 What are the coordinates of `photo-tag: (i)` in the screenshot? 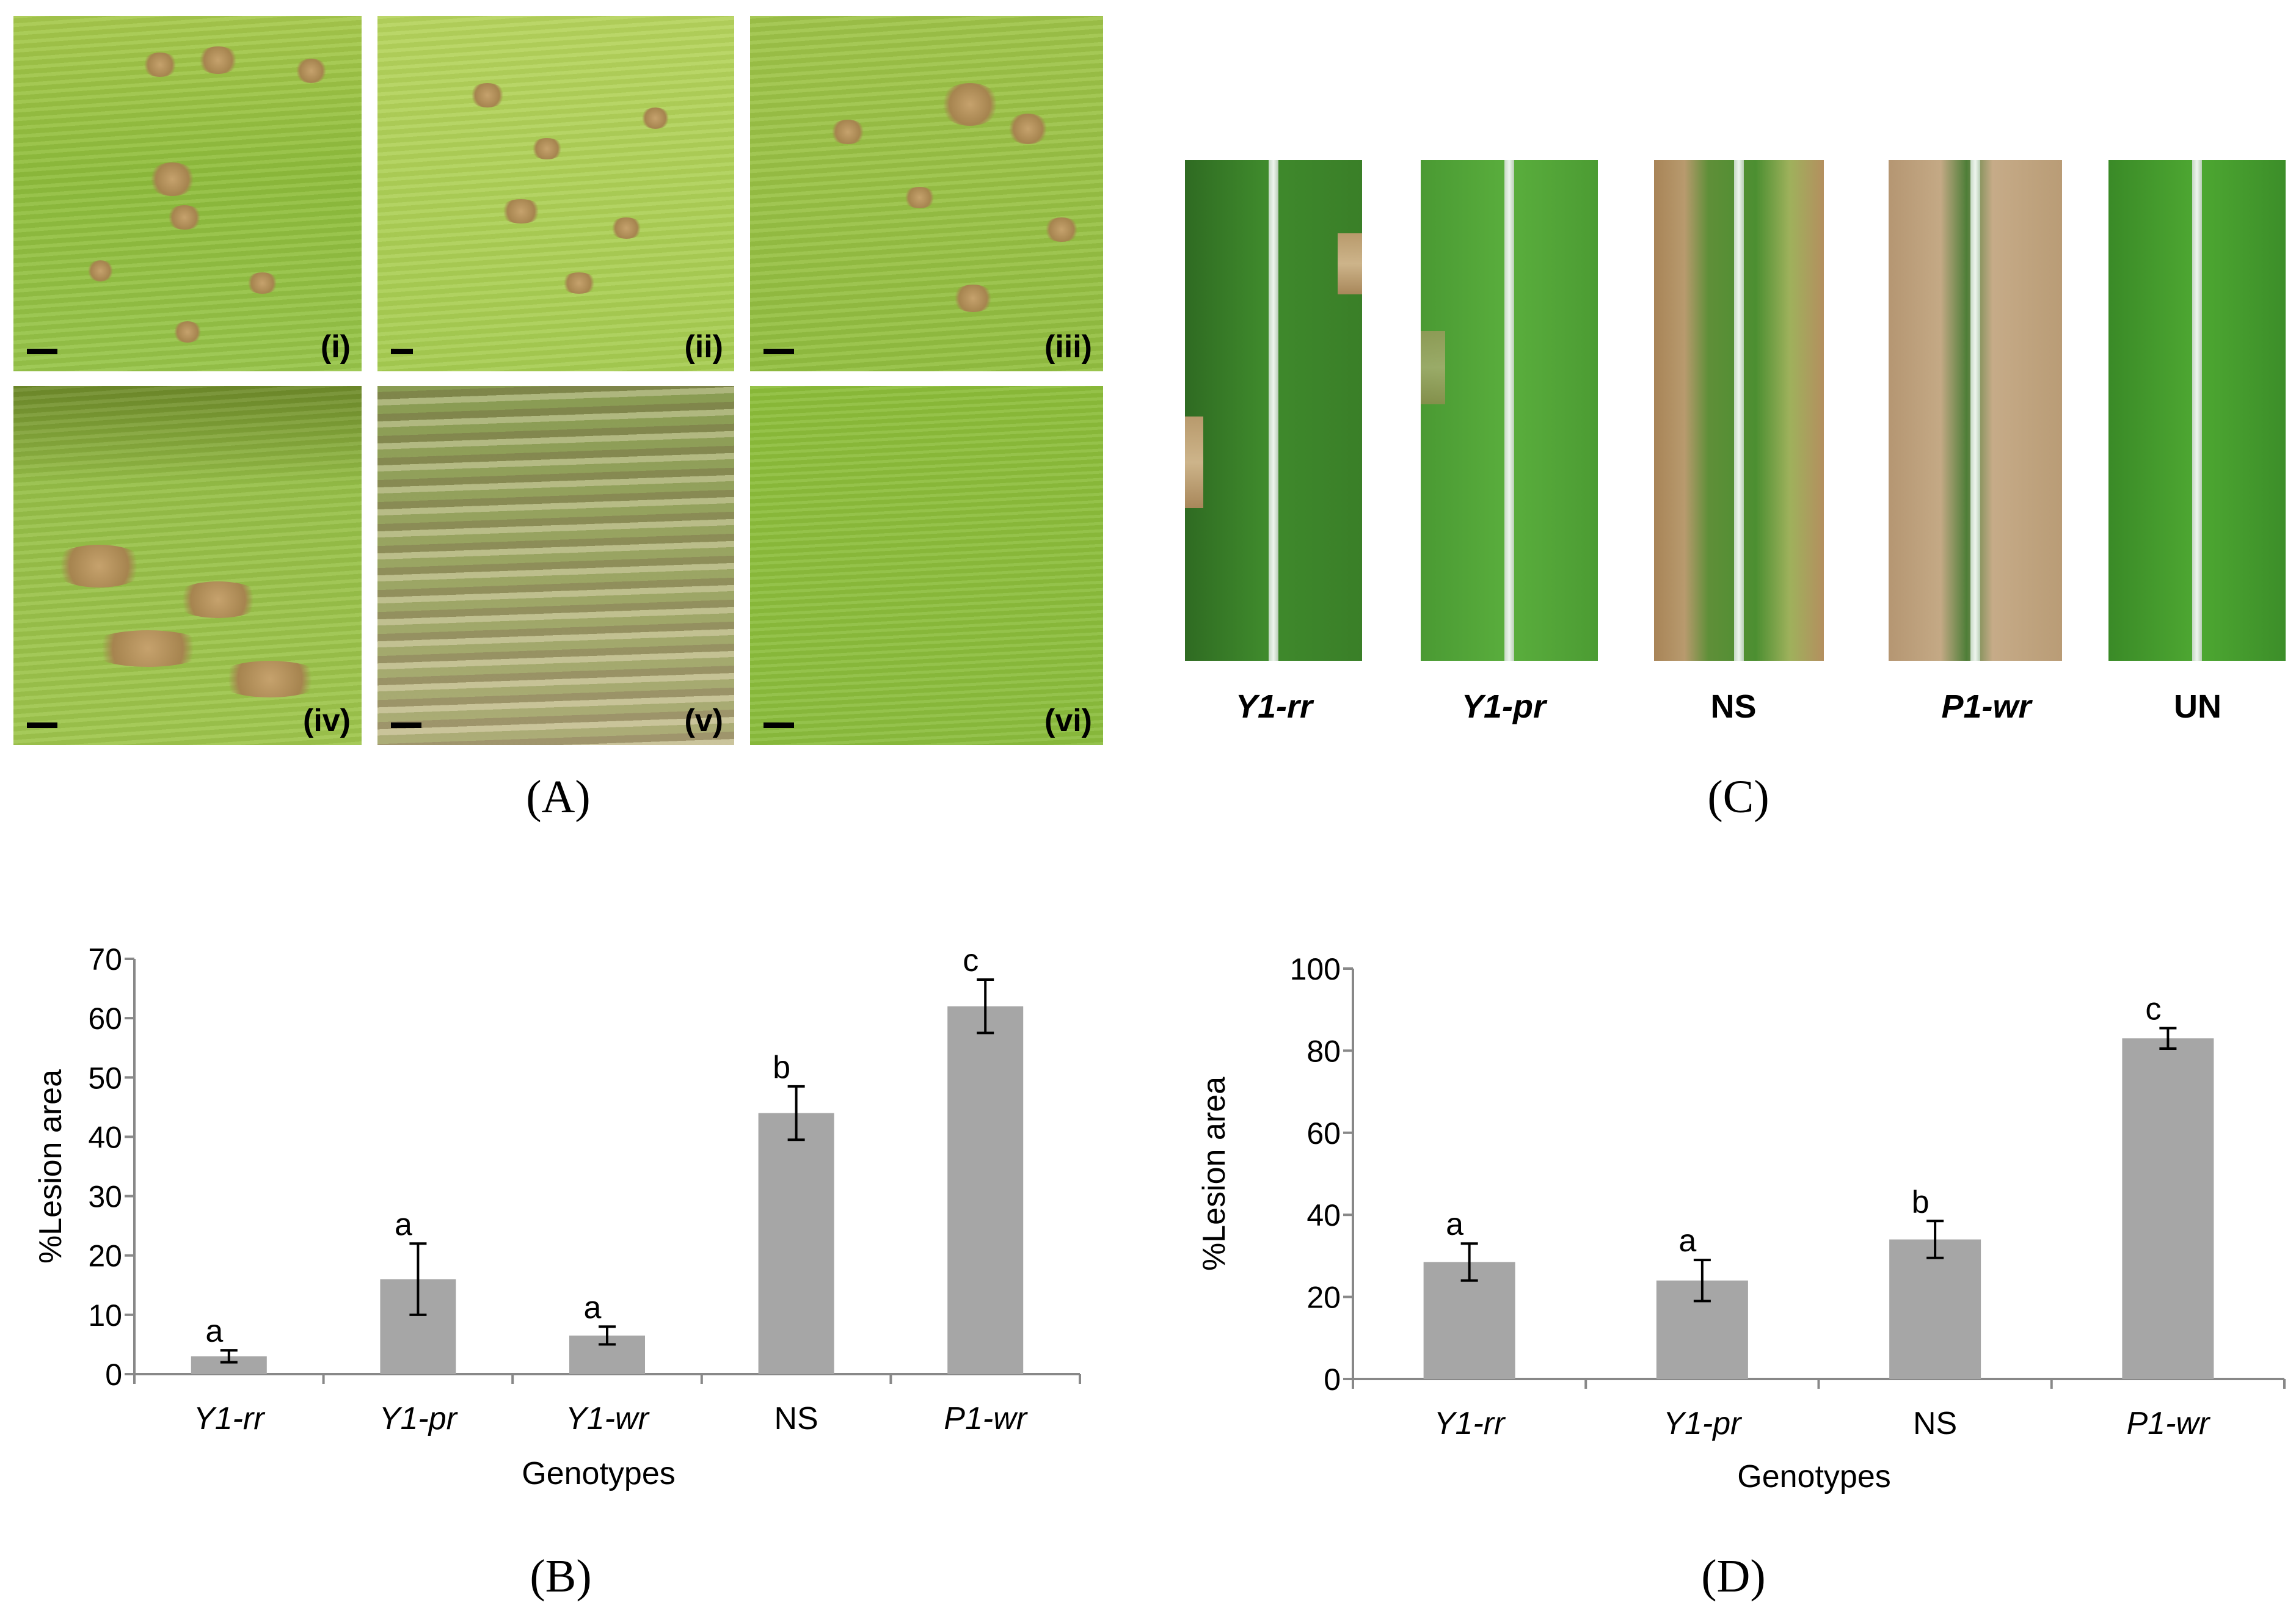 It's located at (336, 347).